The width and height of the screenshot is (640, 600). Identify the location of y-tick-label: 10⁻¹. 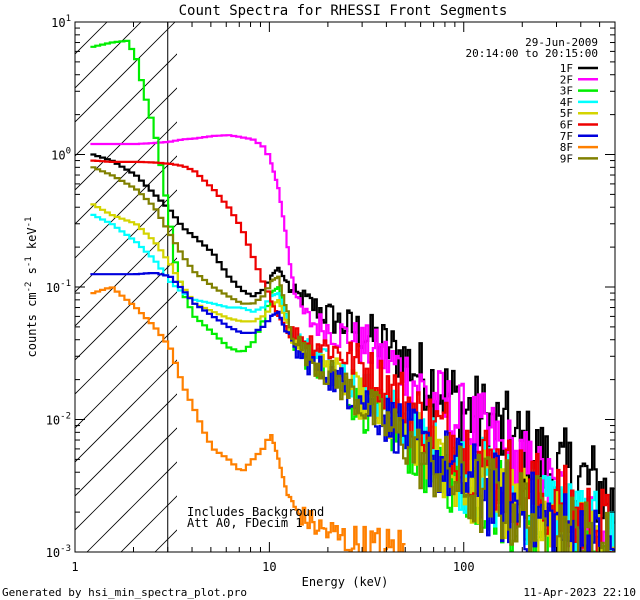
(58, 287).